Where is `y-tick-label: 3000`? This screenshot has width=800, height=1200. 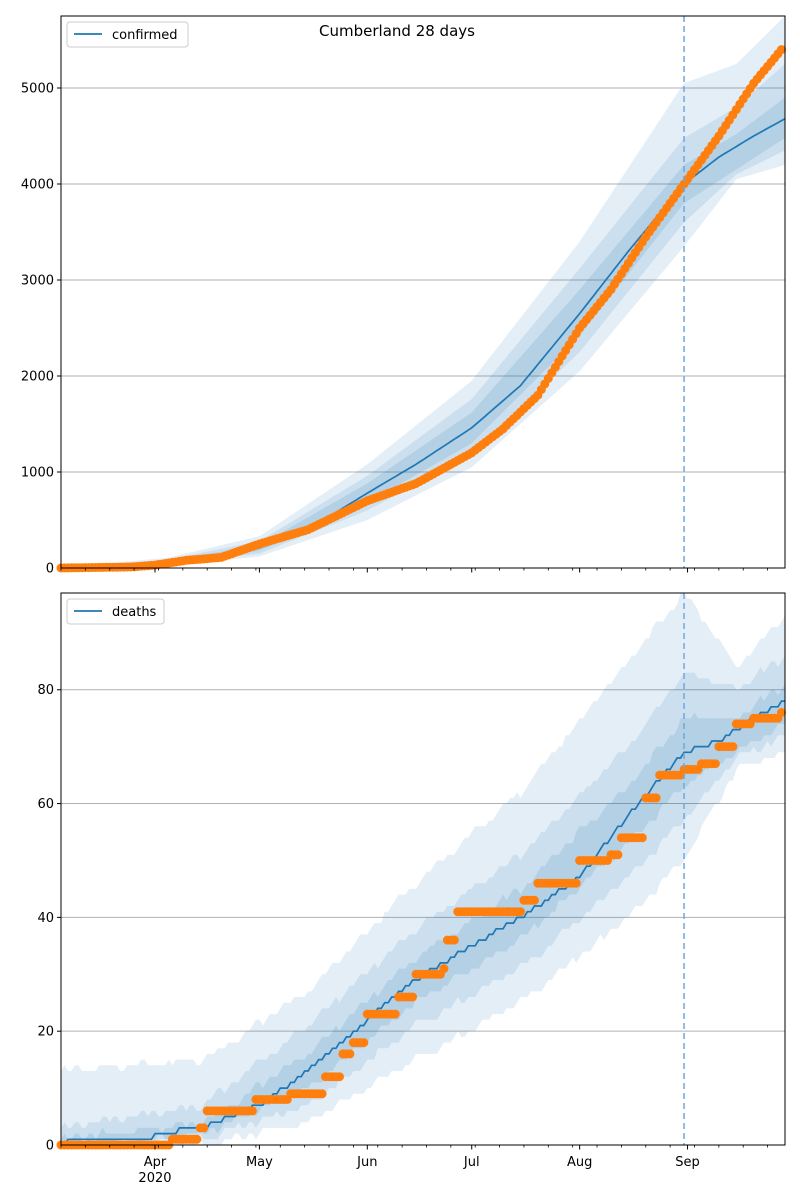 y-tick-label: 3000 is located at coordinates (37, 281).